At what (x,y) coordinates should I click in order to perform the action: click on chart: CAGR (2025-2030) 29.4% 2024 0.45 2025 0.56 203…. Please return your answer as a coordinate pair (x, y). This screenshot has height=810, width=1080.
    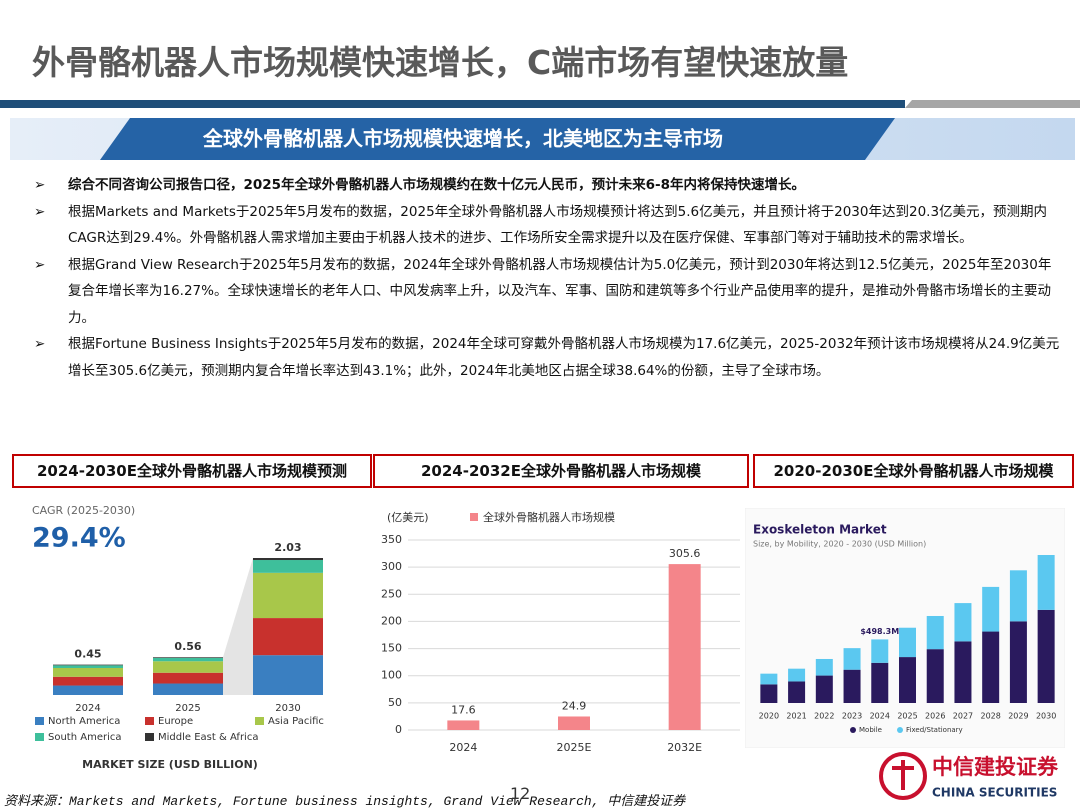
    Looking at the image, I should click on (178, 637).